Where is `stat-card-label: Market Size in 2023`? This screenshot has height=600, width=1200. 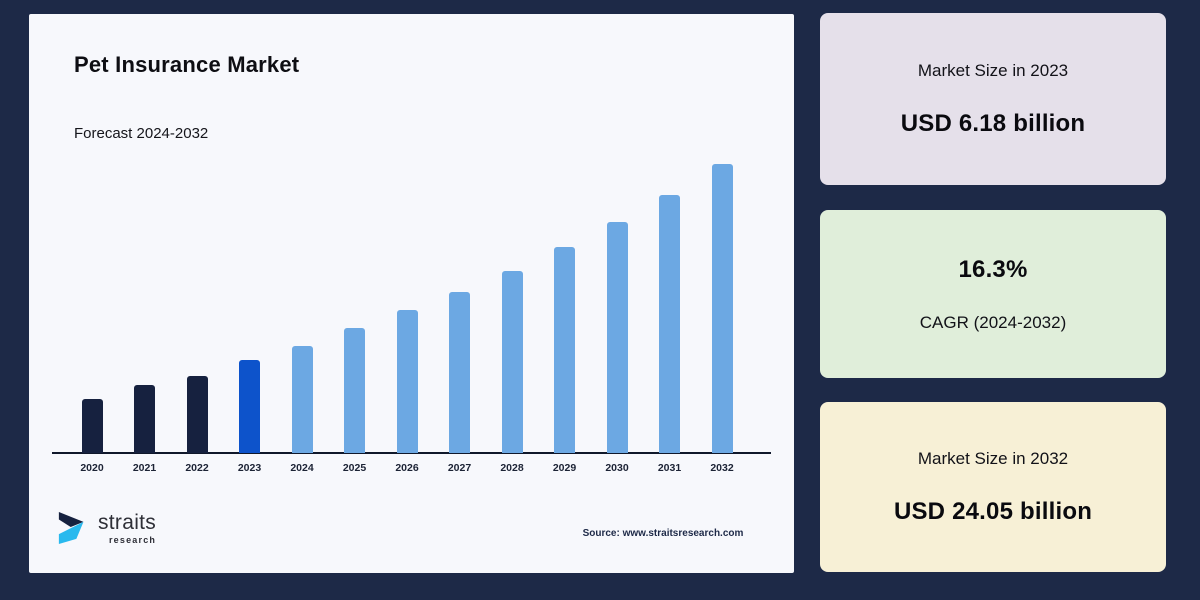 stat-card-label: Market Size in 2023 is located at coordinates (993, 70).